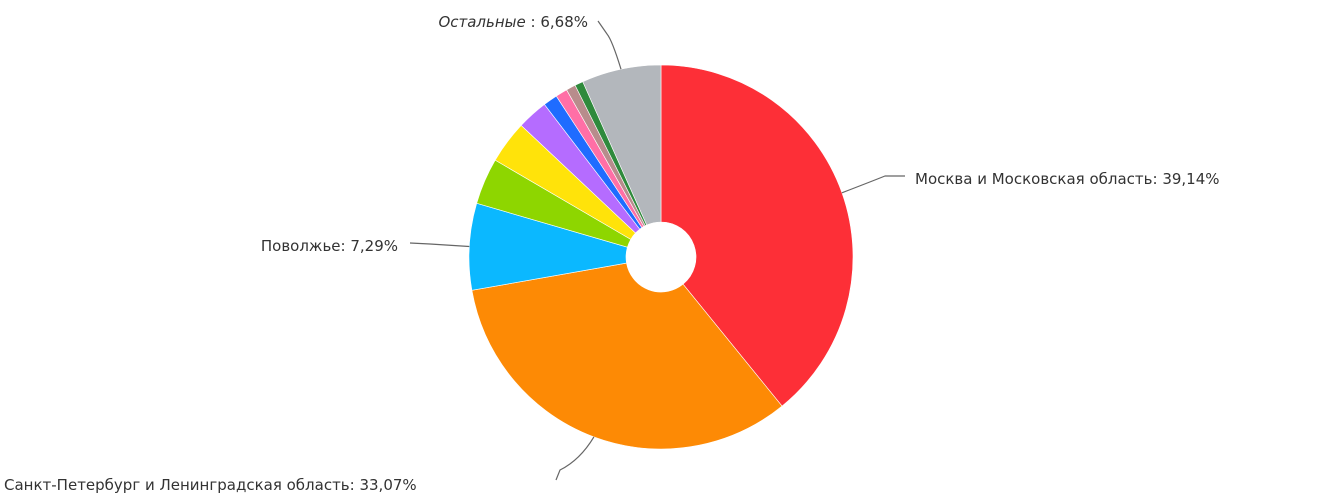 This screenshot has width=1325, height=499. Describe the element at coordinates (513, 22) in the screenshot. I see `slice-label-11: Остальные : 6,68%` at that location.